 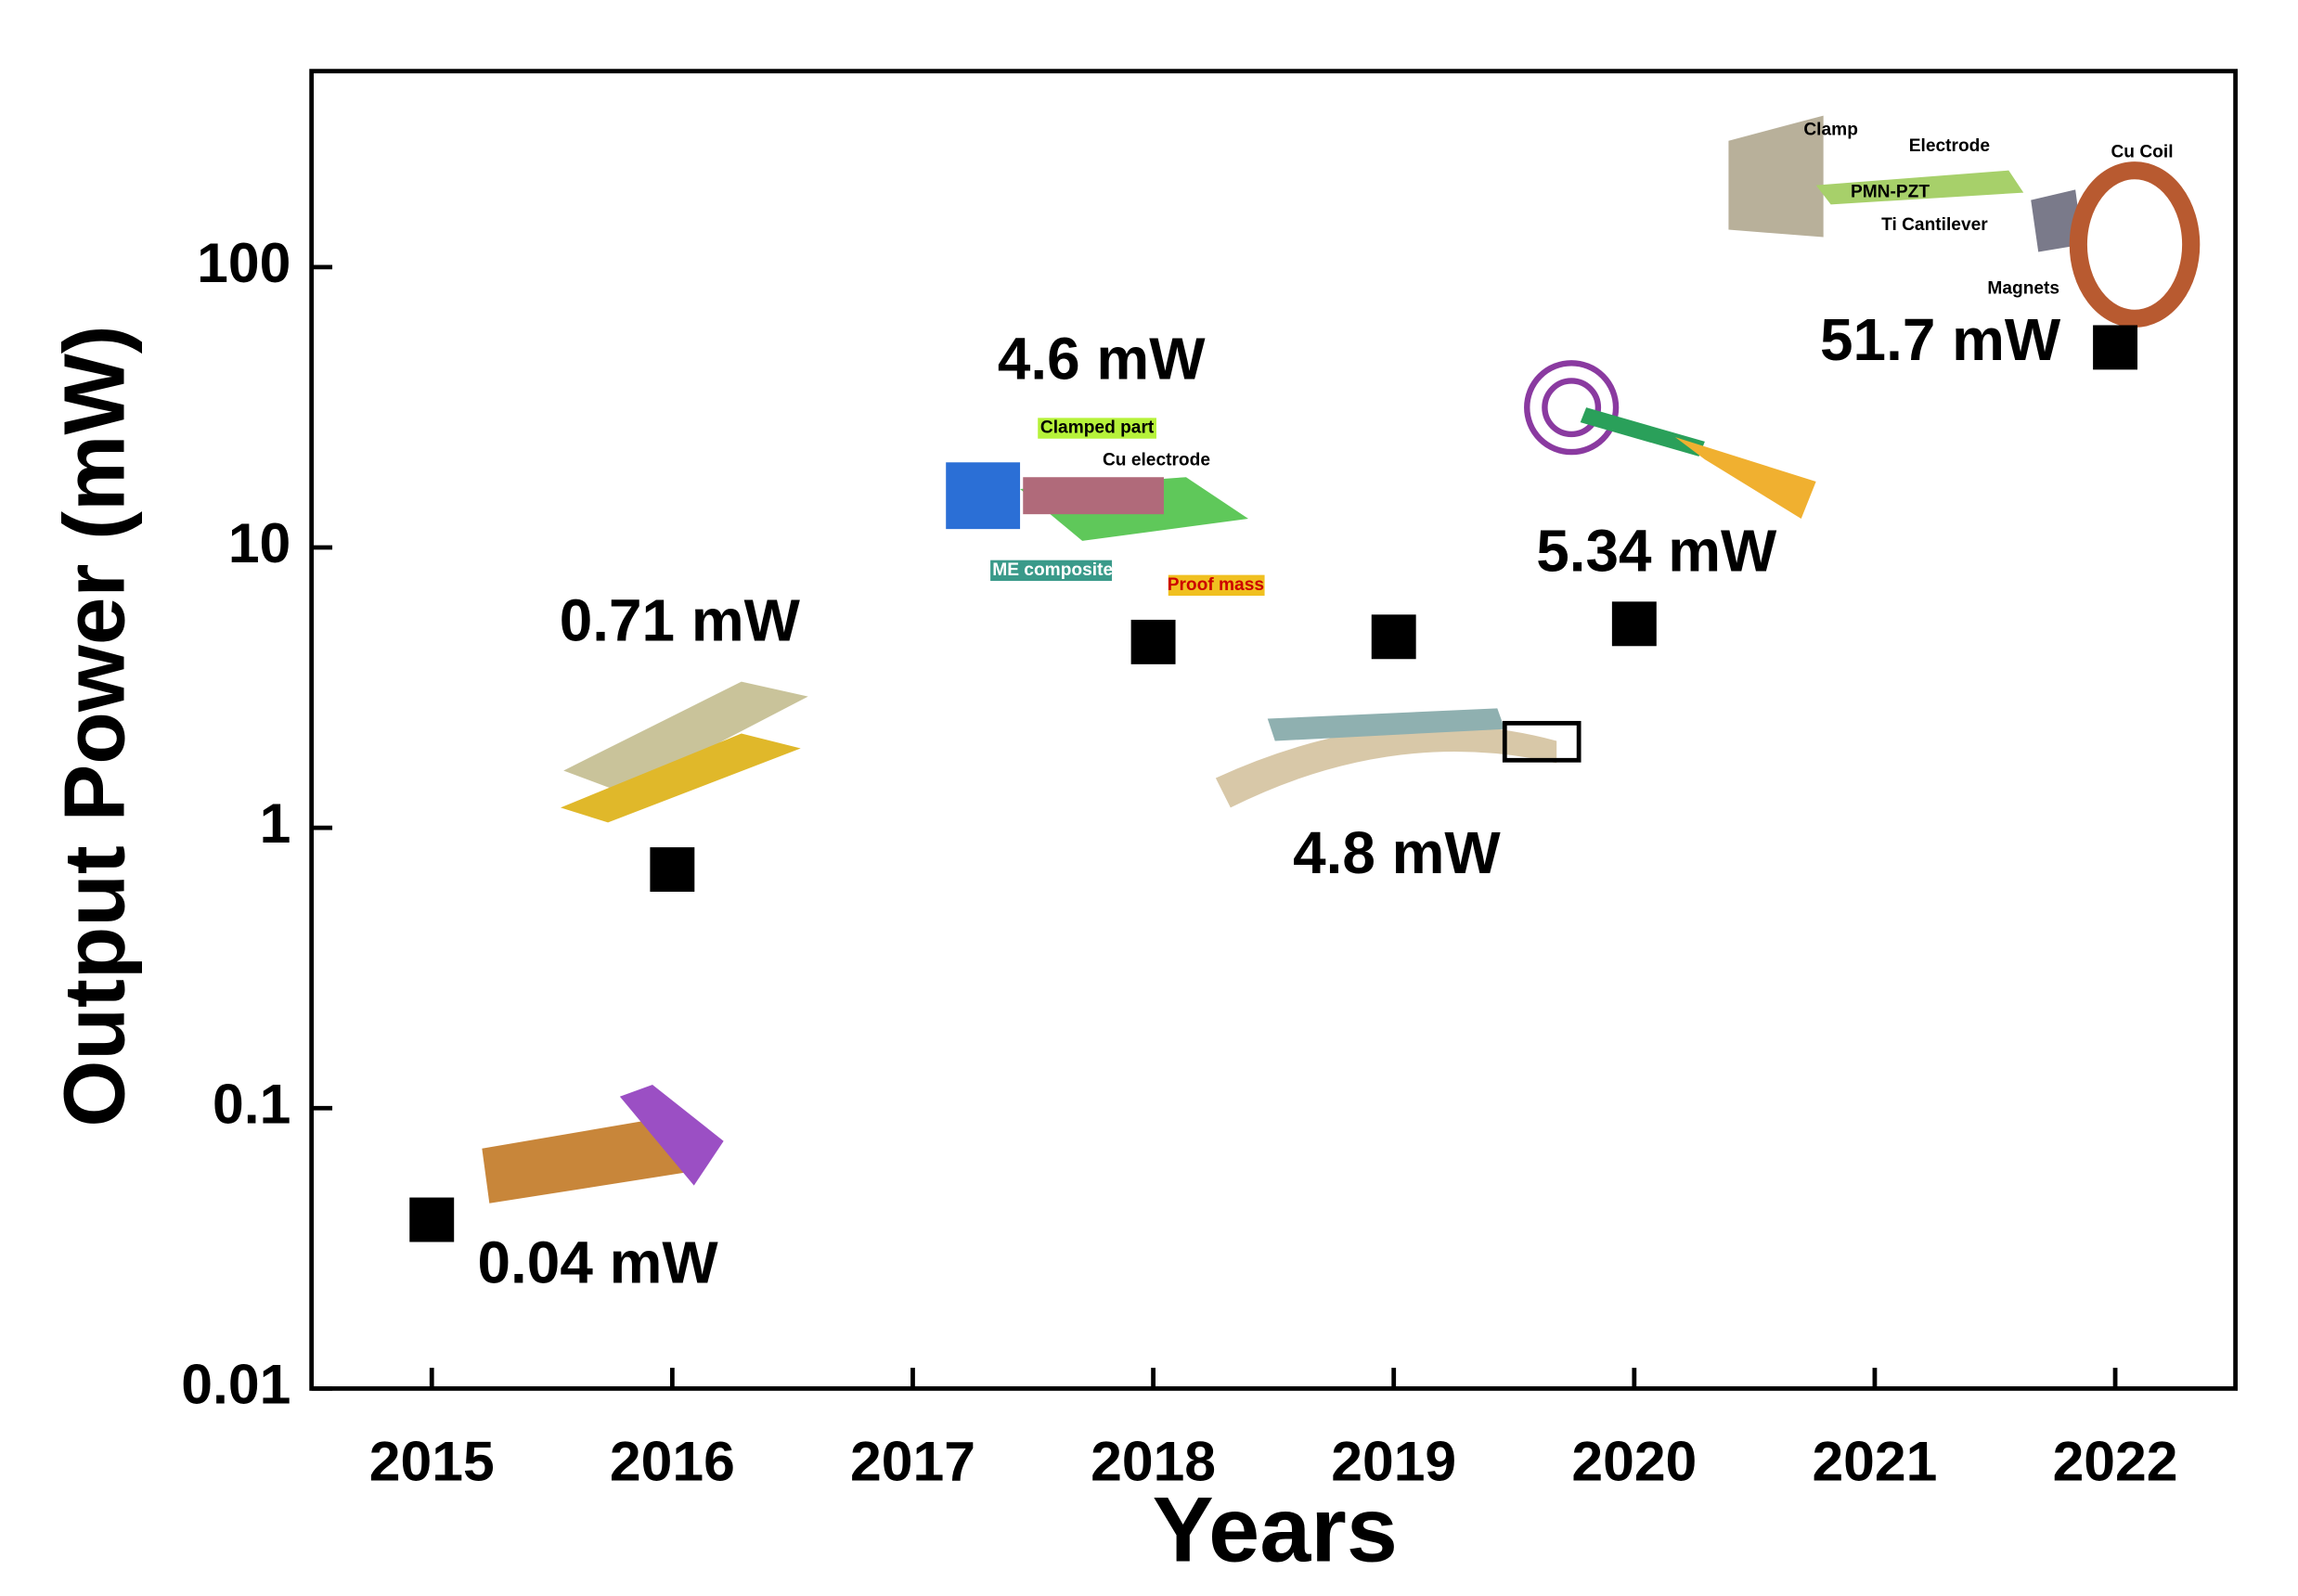 I want to click on data-label: 51.7 mW, so click(x=1941, y=340).